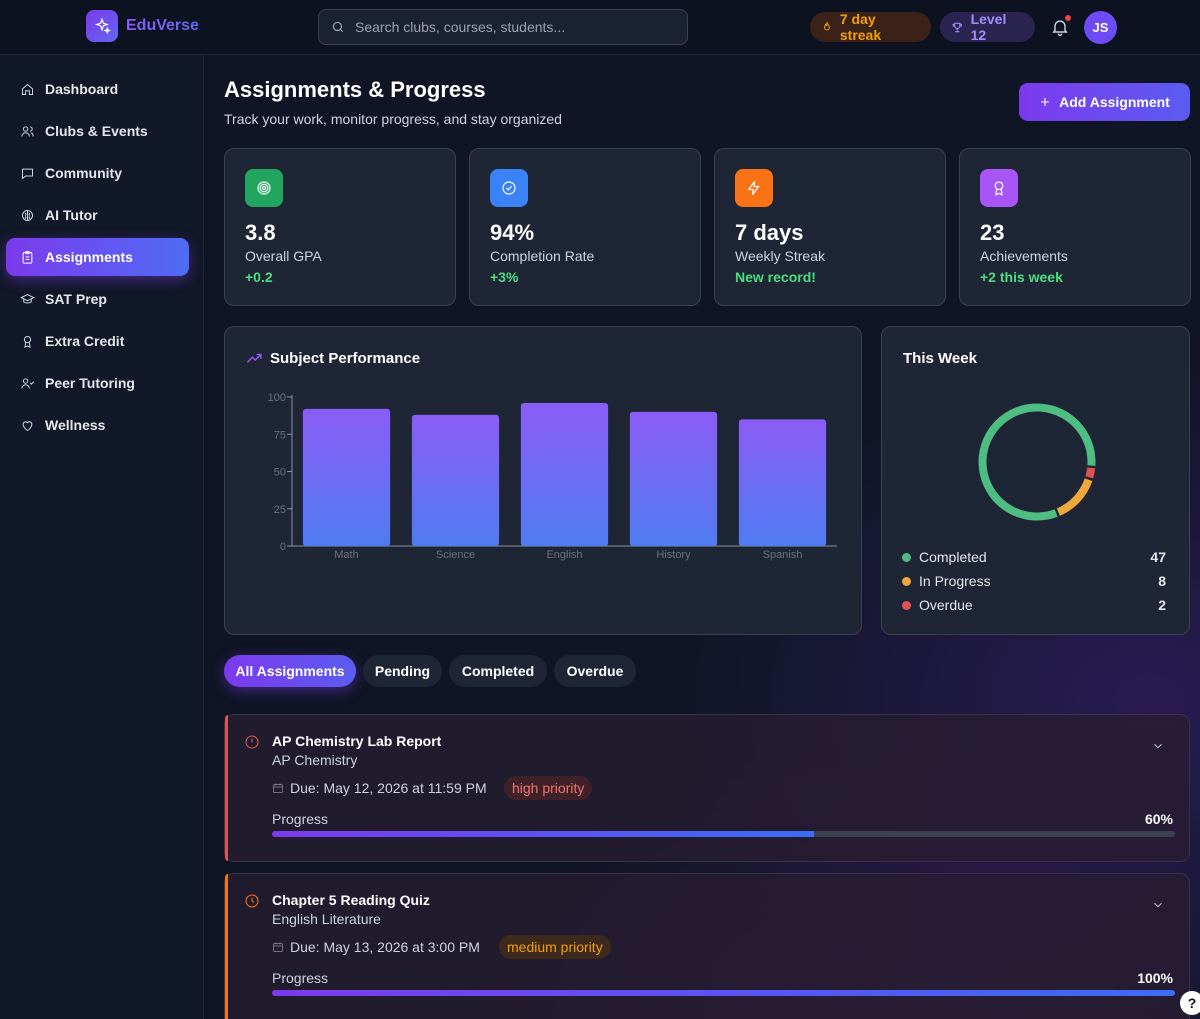 This screenshot has height=1019, width=1200. Describe the element at coordinates (326, 919) in the screenshot. I see `assignment-course: English Literature` at that location.